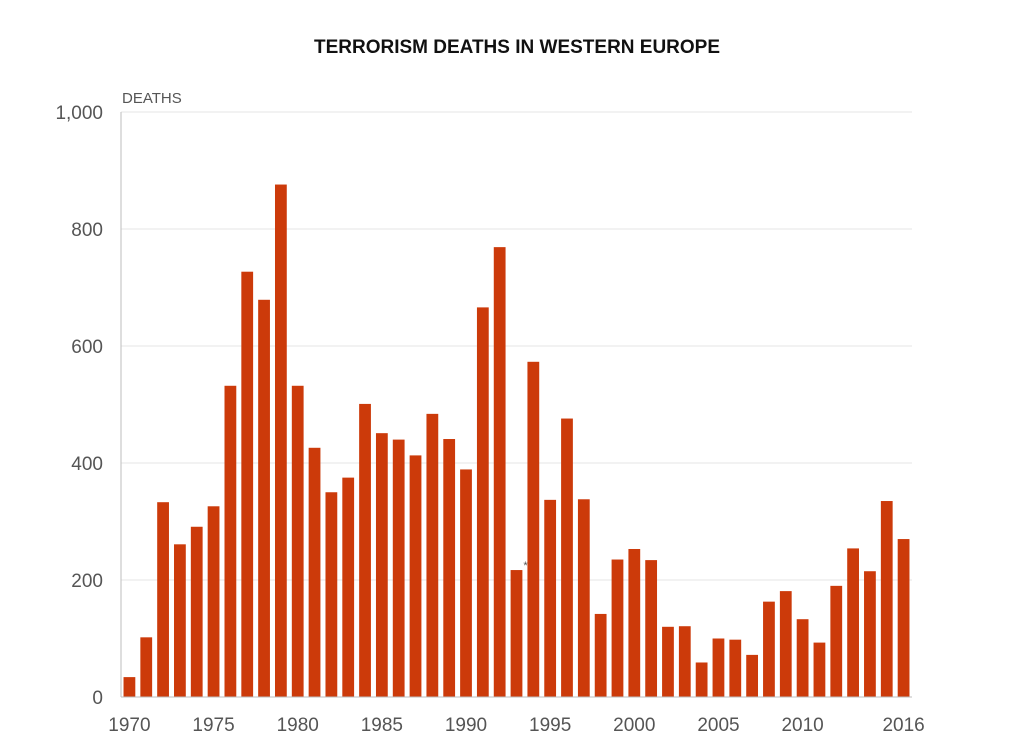  What do you see at coordinates (903, 725) in the screenshot?
I see `x-tick-label: 2016` at bounding box center [903, 725].